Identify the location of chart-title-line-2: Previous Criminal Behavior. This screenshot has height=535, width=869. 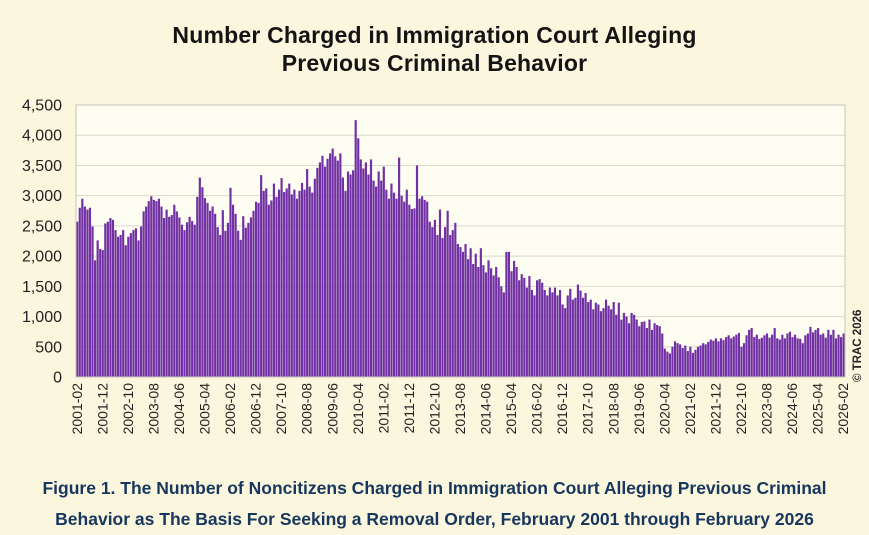
(434, 63).